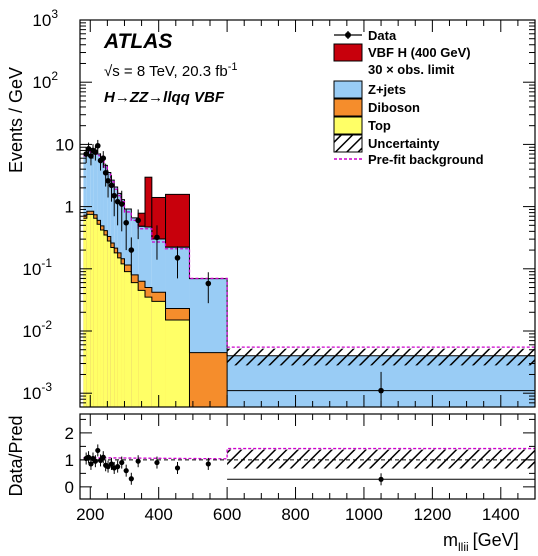 The height and width of the screenshot is (556, 538). I want to click on ratio-y-tick-label-1: 1, so click(69, 460).